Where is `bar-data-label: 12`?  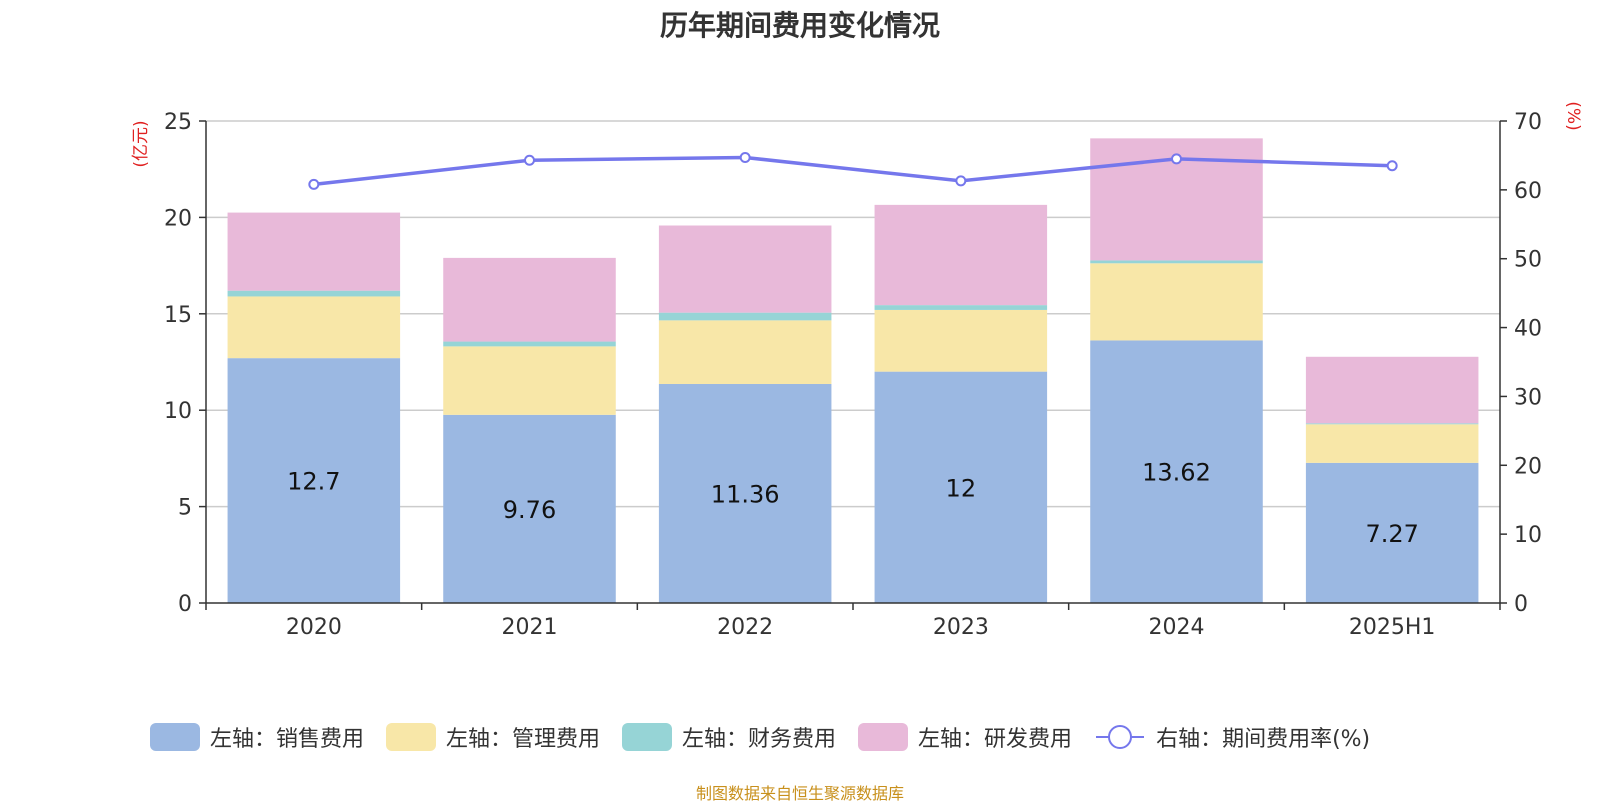
bar-data-label: 12 is located at coordinates (961, 488).